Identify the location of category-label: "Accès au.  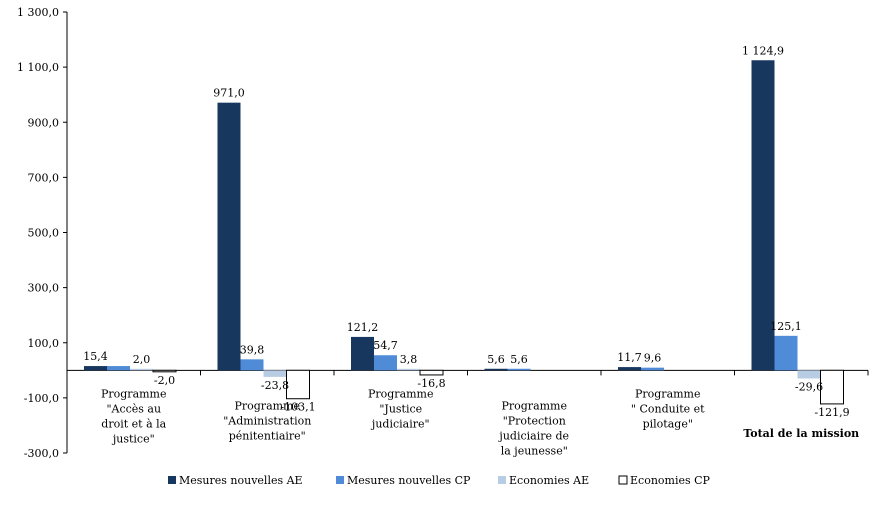
(133, 408).